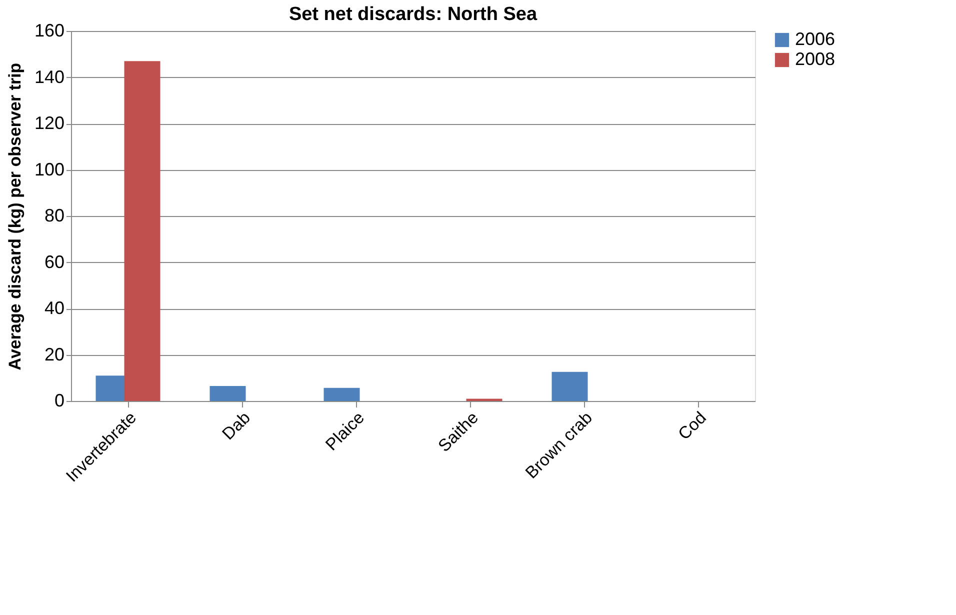  I want to click on x-tick-label: Cod, so click(692, 426).